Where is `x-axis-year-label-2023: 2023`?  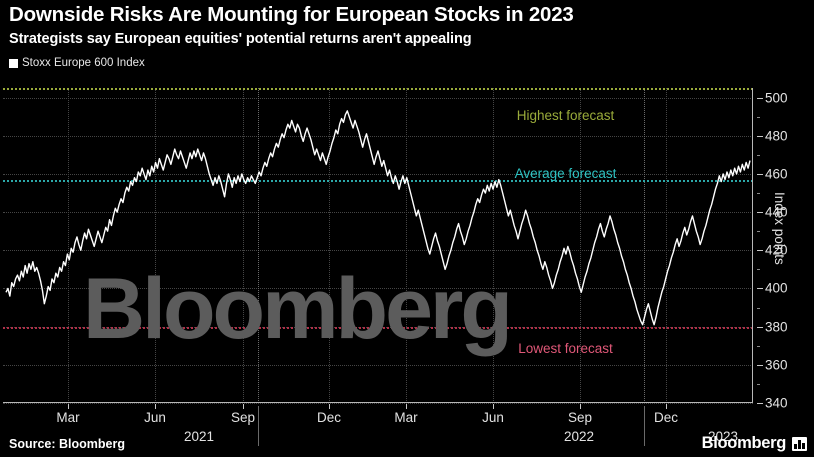 x-axis-year-label-2023: 2023 is located at coordinates (723, 436).